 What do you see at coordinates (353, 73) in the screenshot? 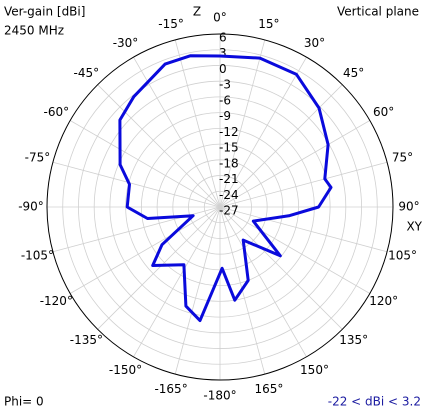
I see `theta-tick-label: 45°` at bounding box center [353, 73].